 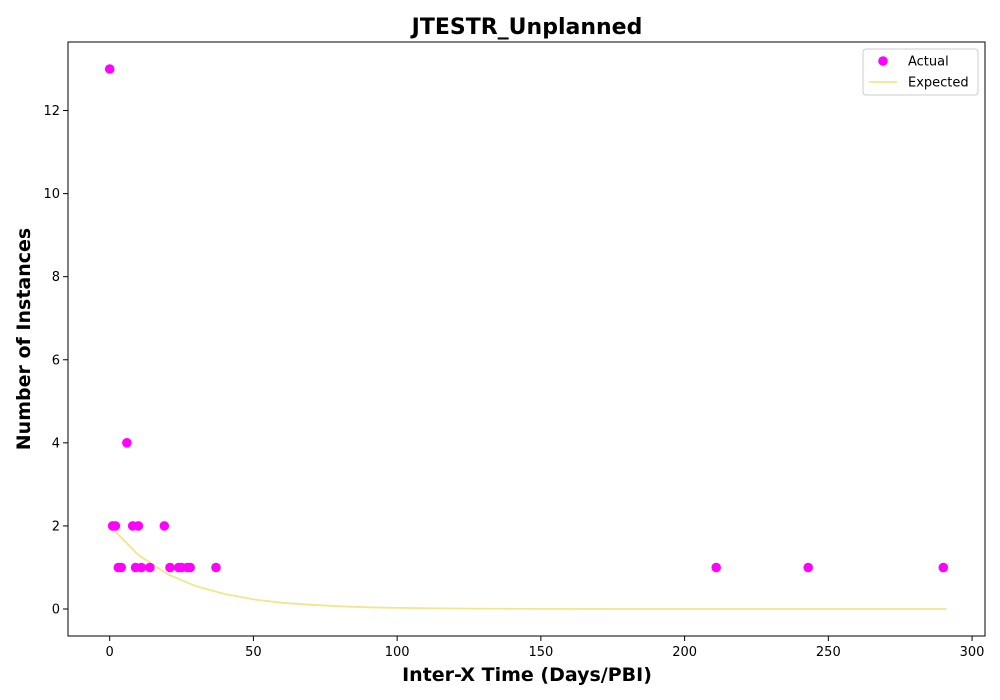 I want to click on x-tick-label: 250, so click(x=828, y=652).